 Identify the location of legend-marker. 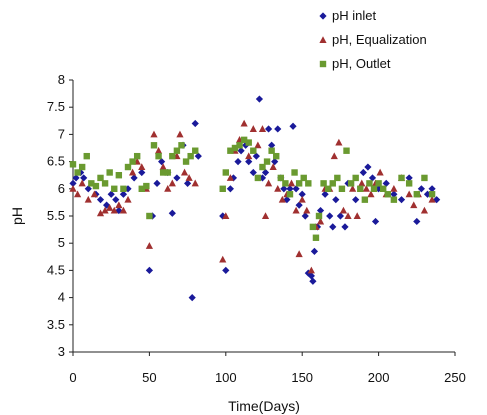
(323, 39).